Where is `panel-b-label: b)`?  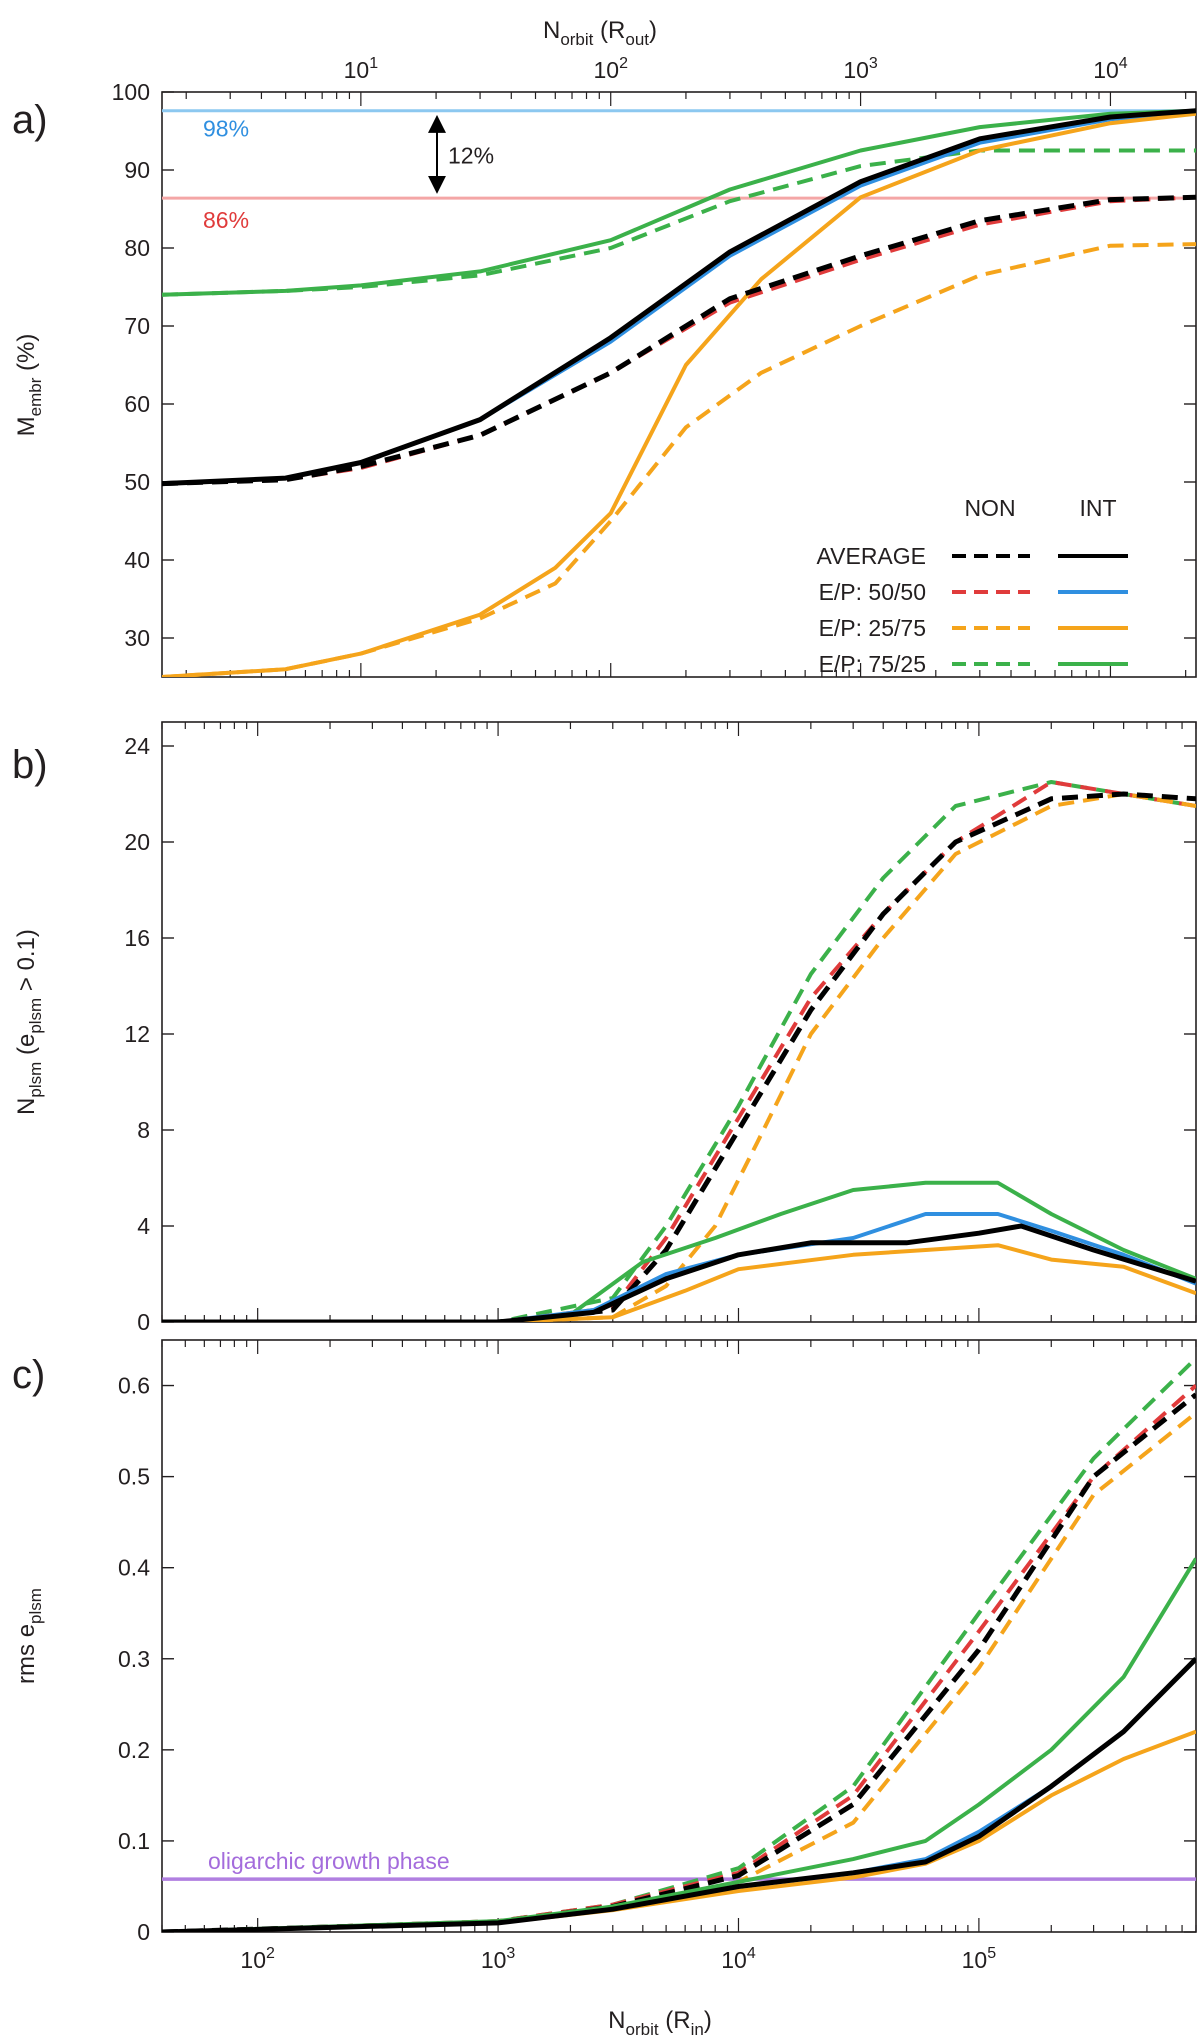 panel-b-label: b) is located at coordinates (30, 765).